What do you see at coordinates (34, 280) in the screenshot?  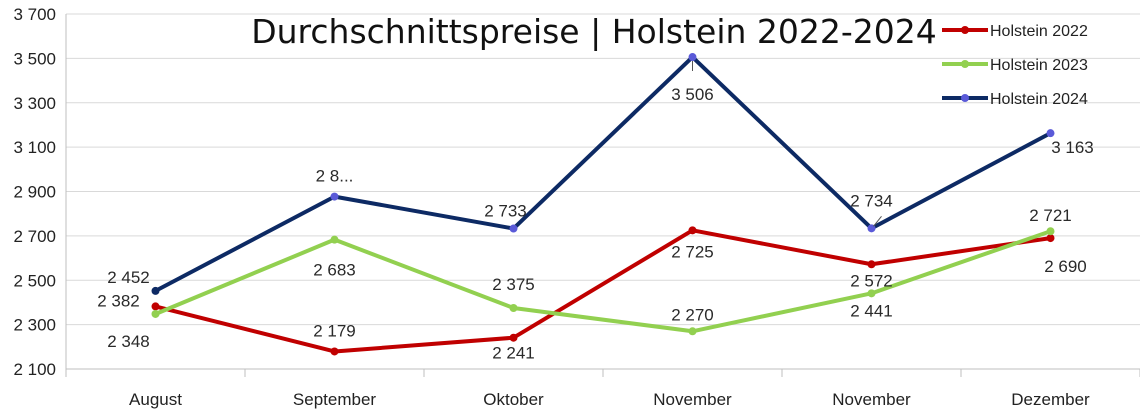 I see `y-tick-label: 2 500` at bounding box center [34, 280].